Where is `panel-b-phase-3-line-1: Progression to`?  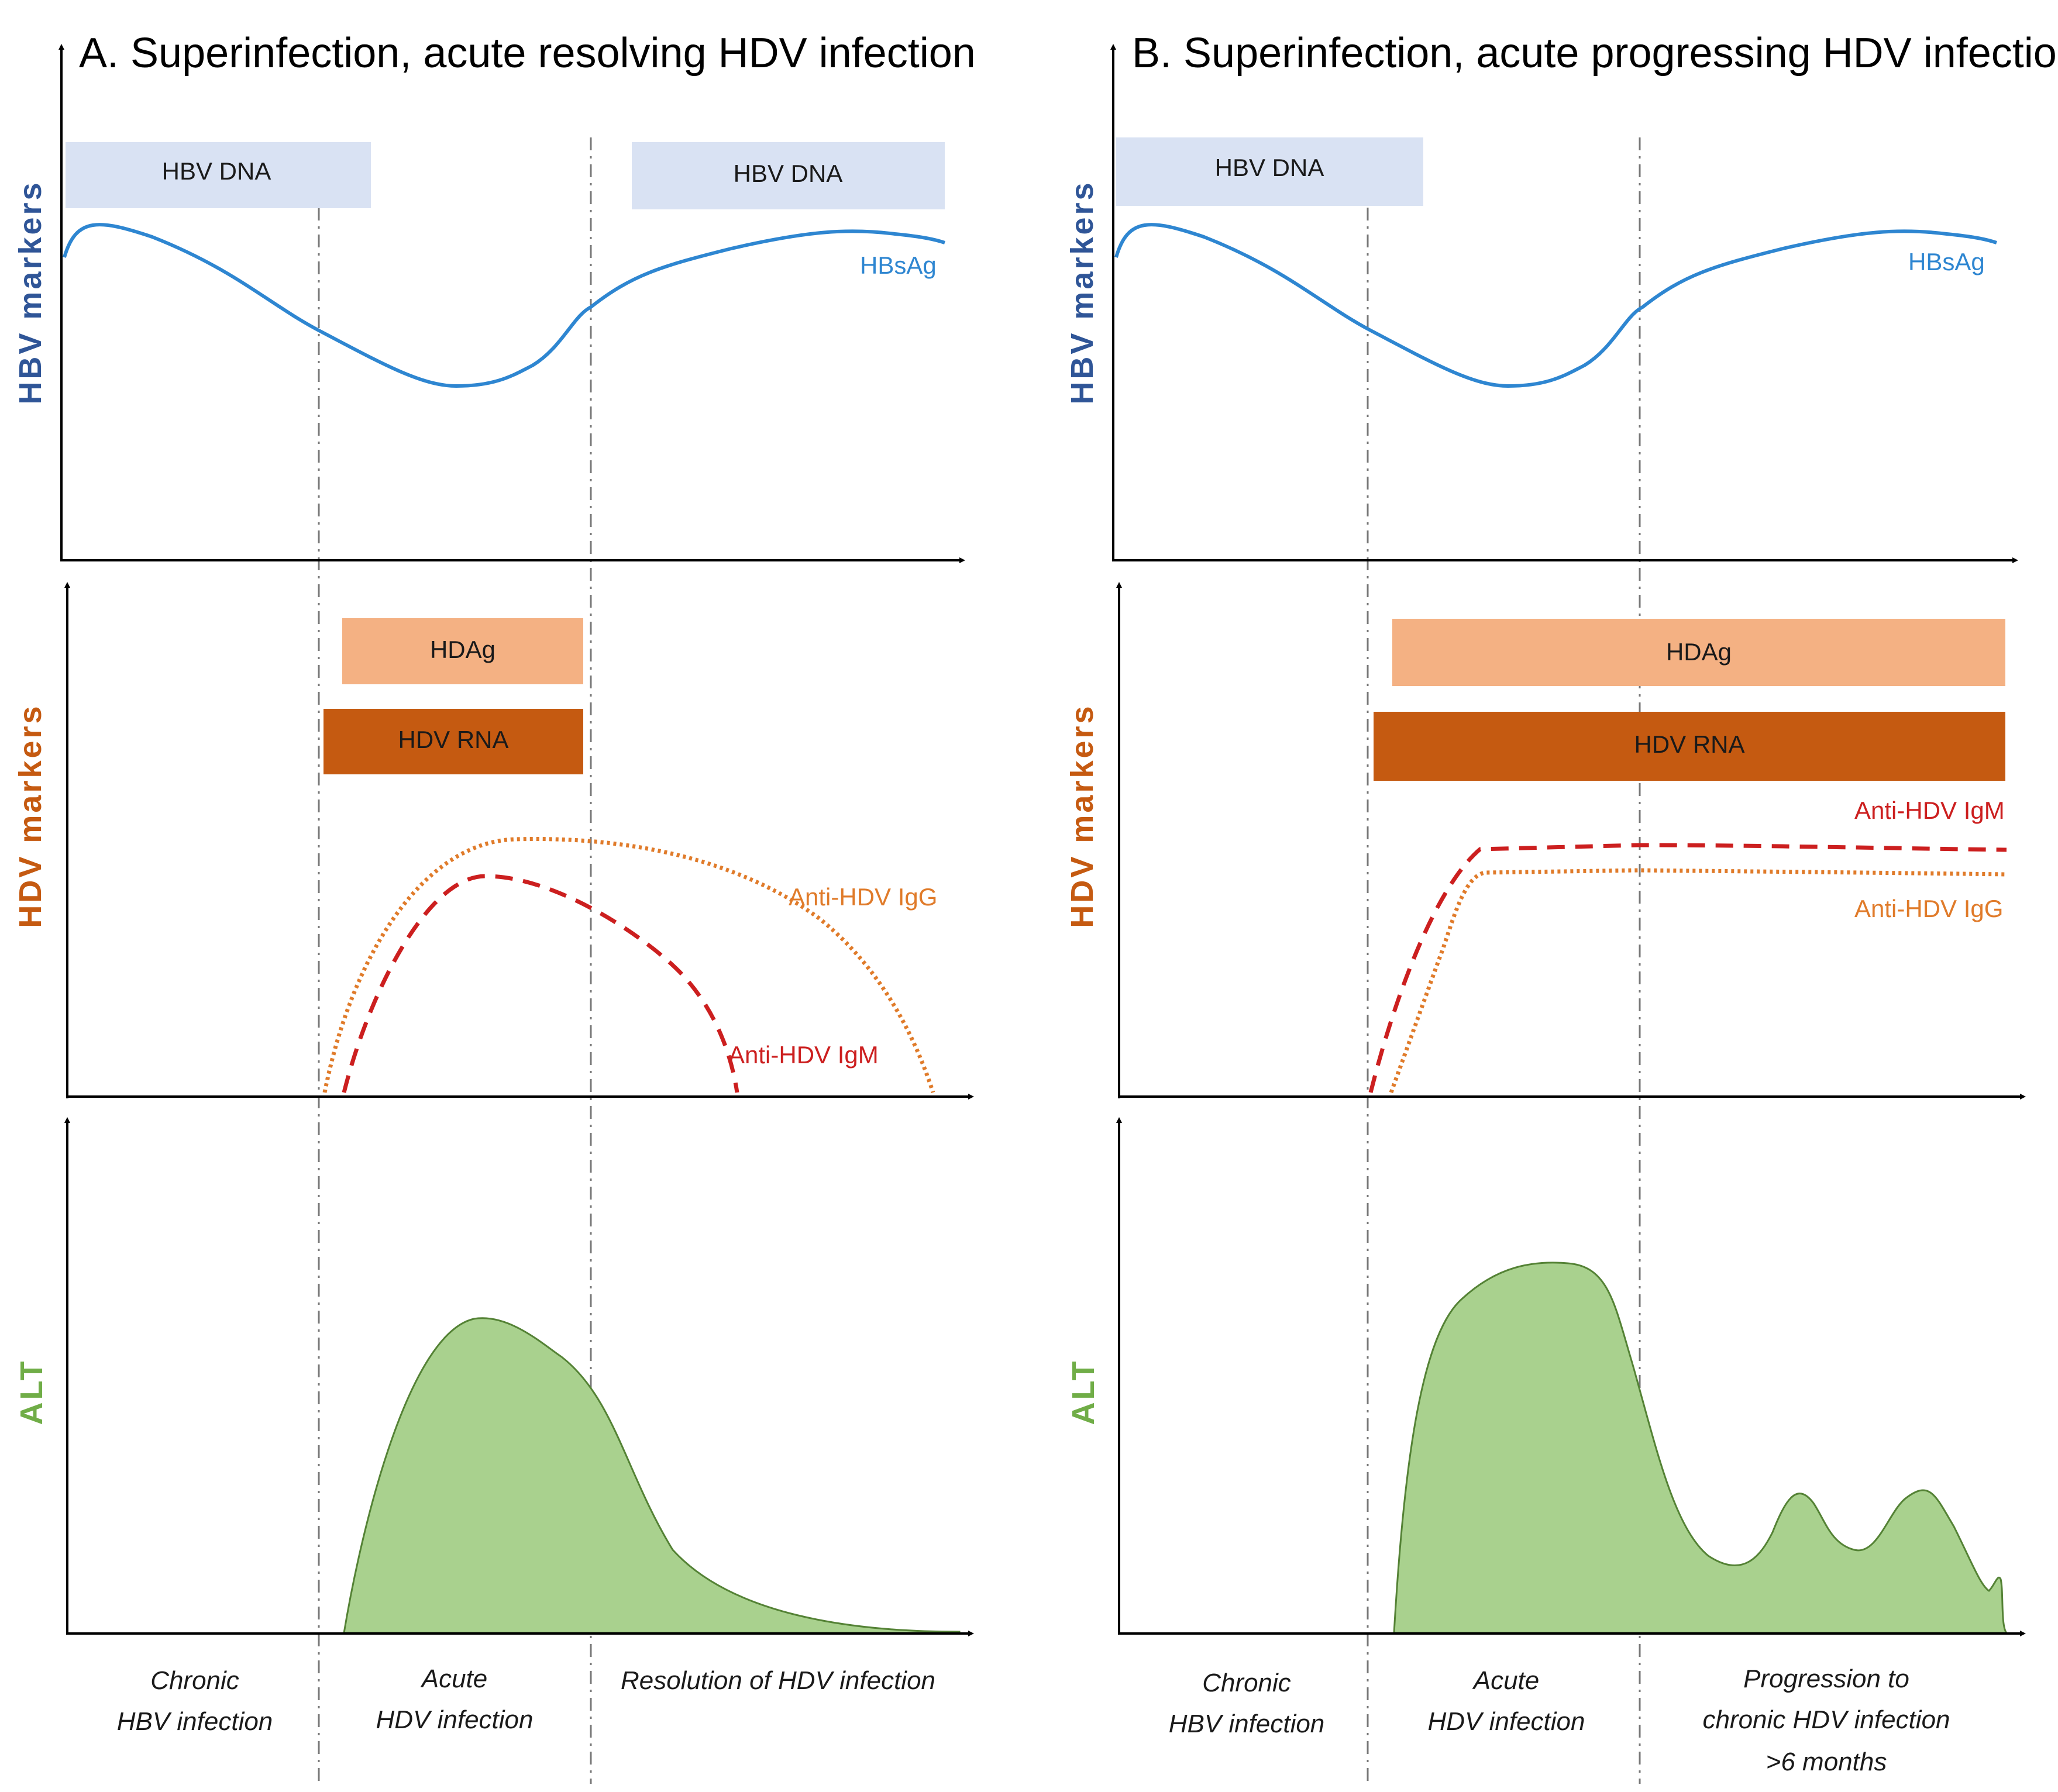
panel-b-phase-3-line-1: Progression to is located at coordinates (1826, 1679).